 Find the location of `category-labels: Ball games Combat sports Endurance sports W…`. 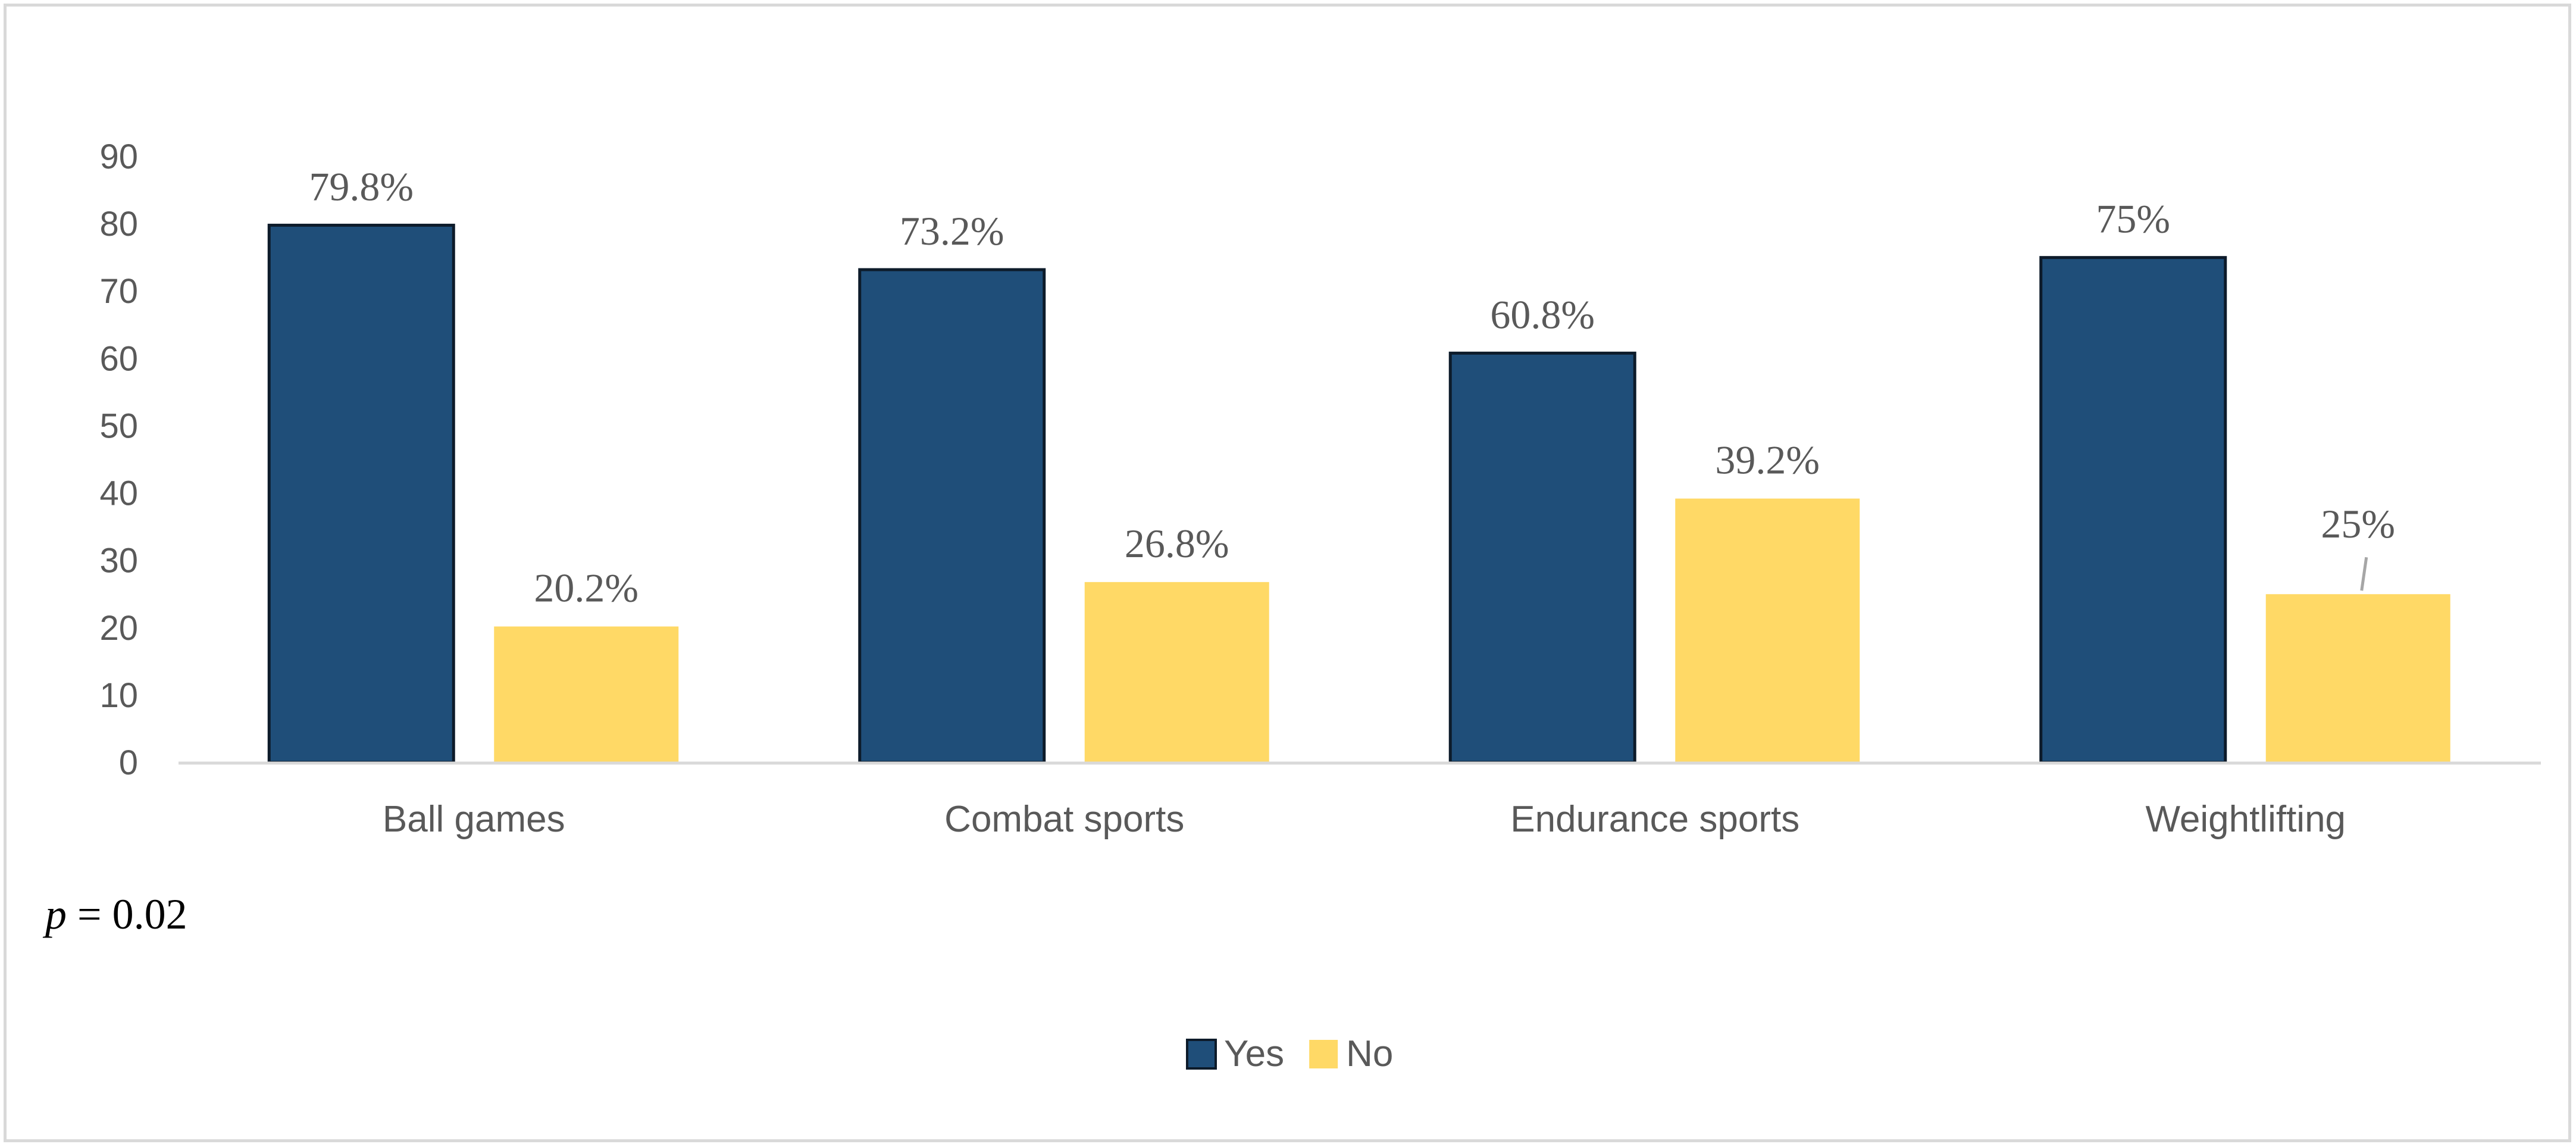

category-labels: Ball games Combat sports Endurance sports W… is located at coordinates (1364, 819).